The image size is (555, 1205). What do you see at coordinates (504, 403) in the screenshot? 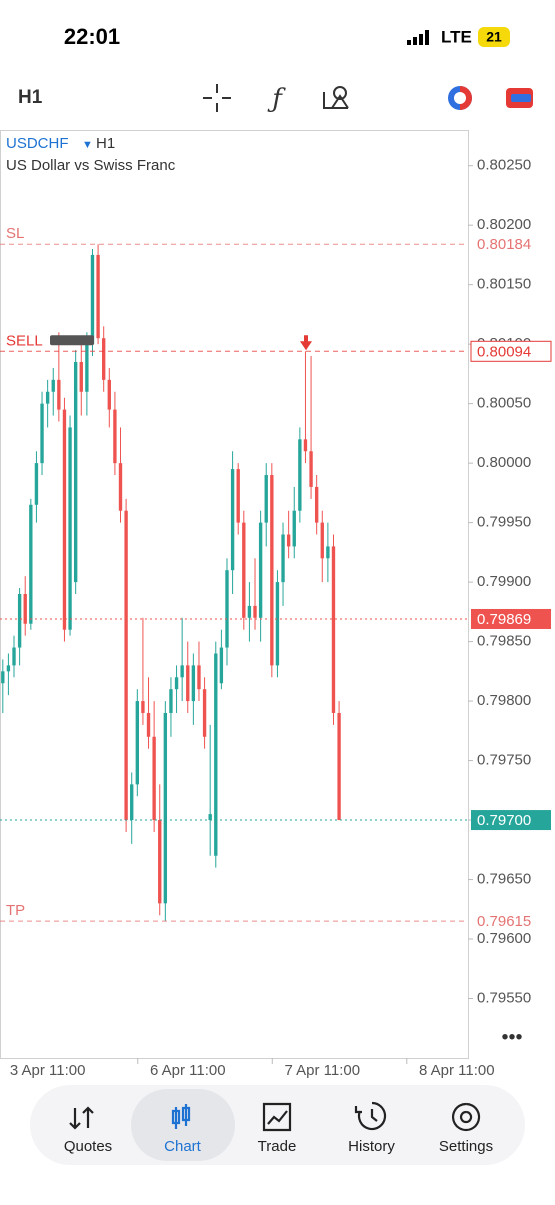
I see `y-tick-label: 0.80050` at bounding box center [504, 403].